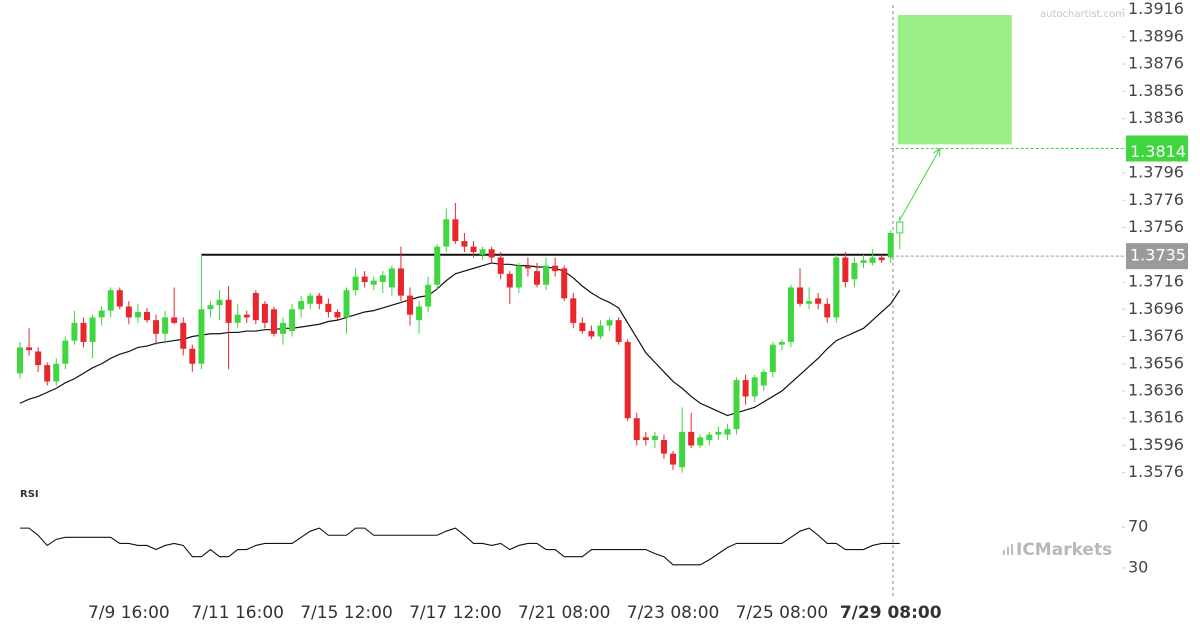  I want to click on y-tick-label: 1.3636, so click(1156, 389).